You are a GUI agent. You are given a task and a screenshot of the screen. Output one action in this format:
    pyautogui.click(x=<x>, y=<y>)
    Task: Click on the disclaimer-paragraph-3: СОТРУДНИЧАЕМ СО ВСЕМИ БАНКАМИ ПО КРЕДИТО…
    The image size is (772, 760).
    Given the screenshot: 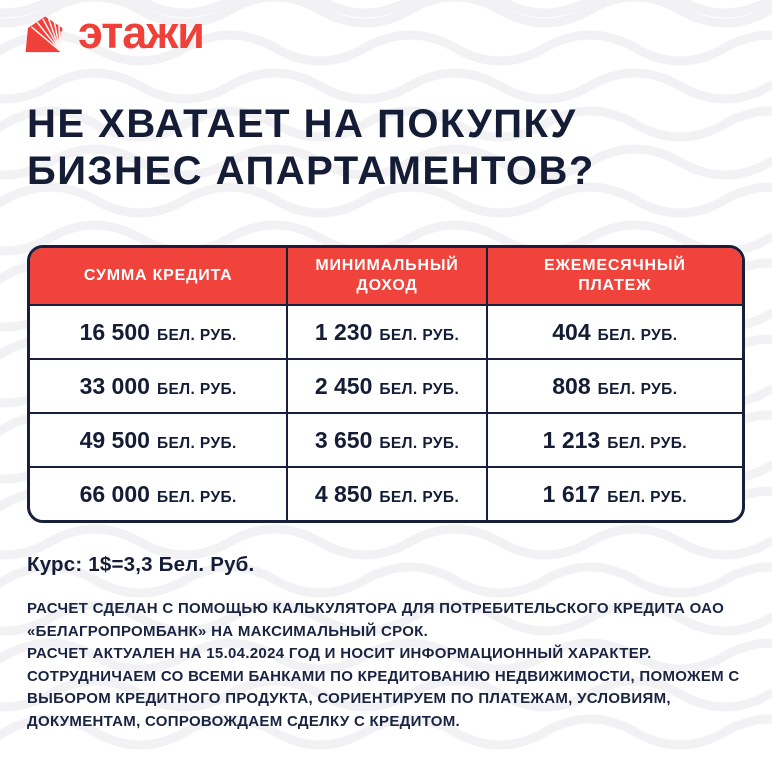 What is the action you would take?
    pyautogui.click(x=383, y=698)
    